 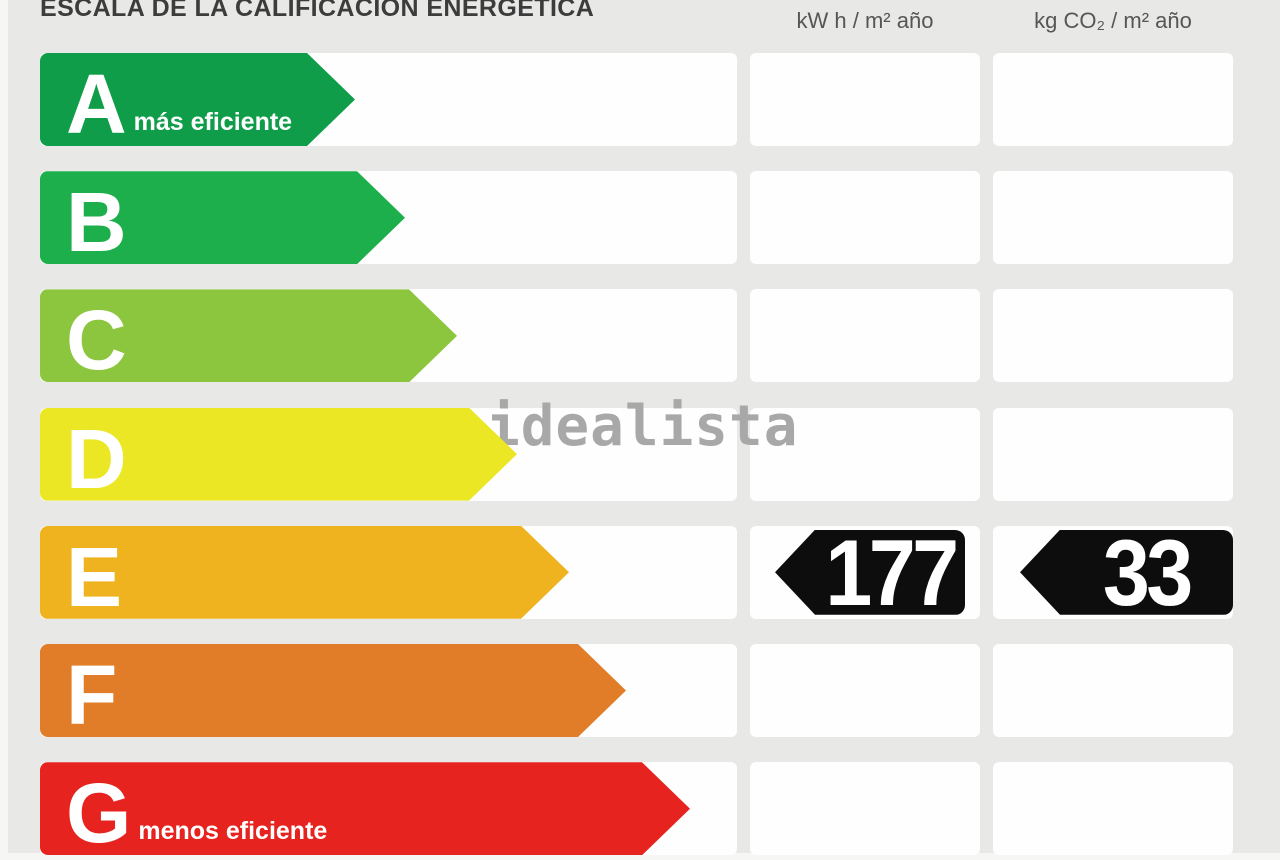 I want to click on rating-letter: C, so click(x=96, y=340).